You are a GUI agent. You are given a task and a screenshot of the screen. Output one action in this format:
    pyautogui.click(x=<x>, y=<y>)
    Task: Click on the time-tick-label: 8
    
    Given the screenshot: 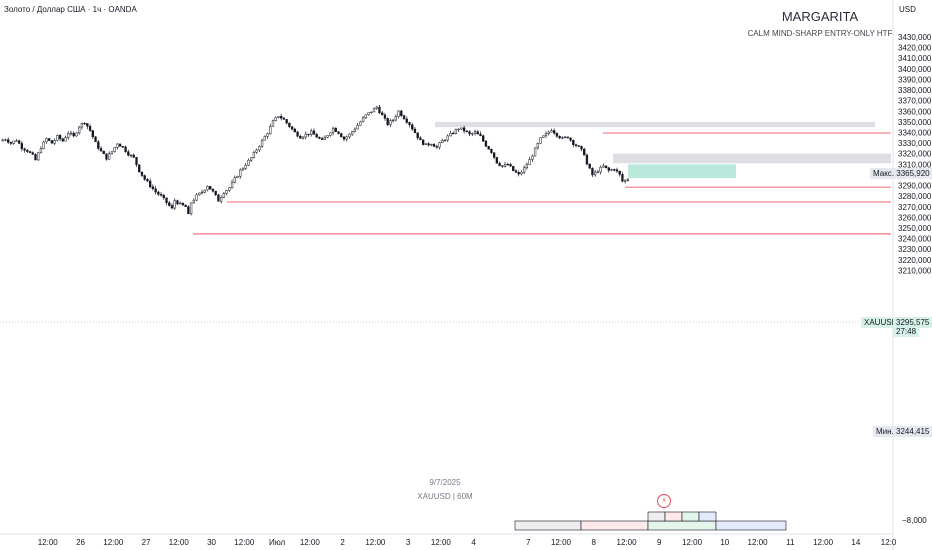 What is the action you would take?
    pyautogui.click(x=594, y=542)
    